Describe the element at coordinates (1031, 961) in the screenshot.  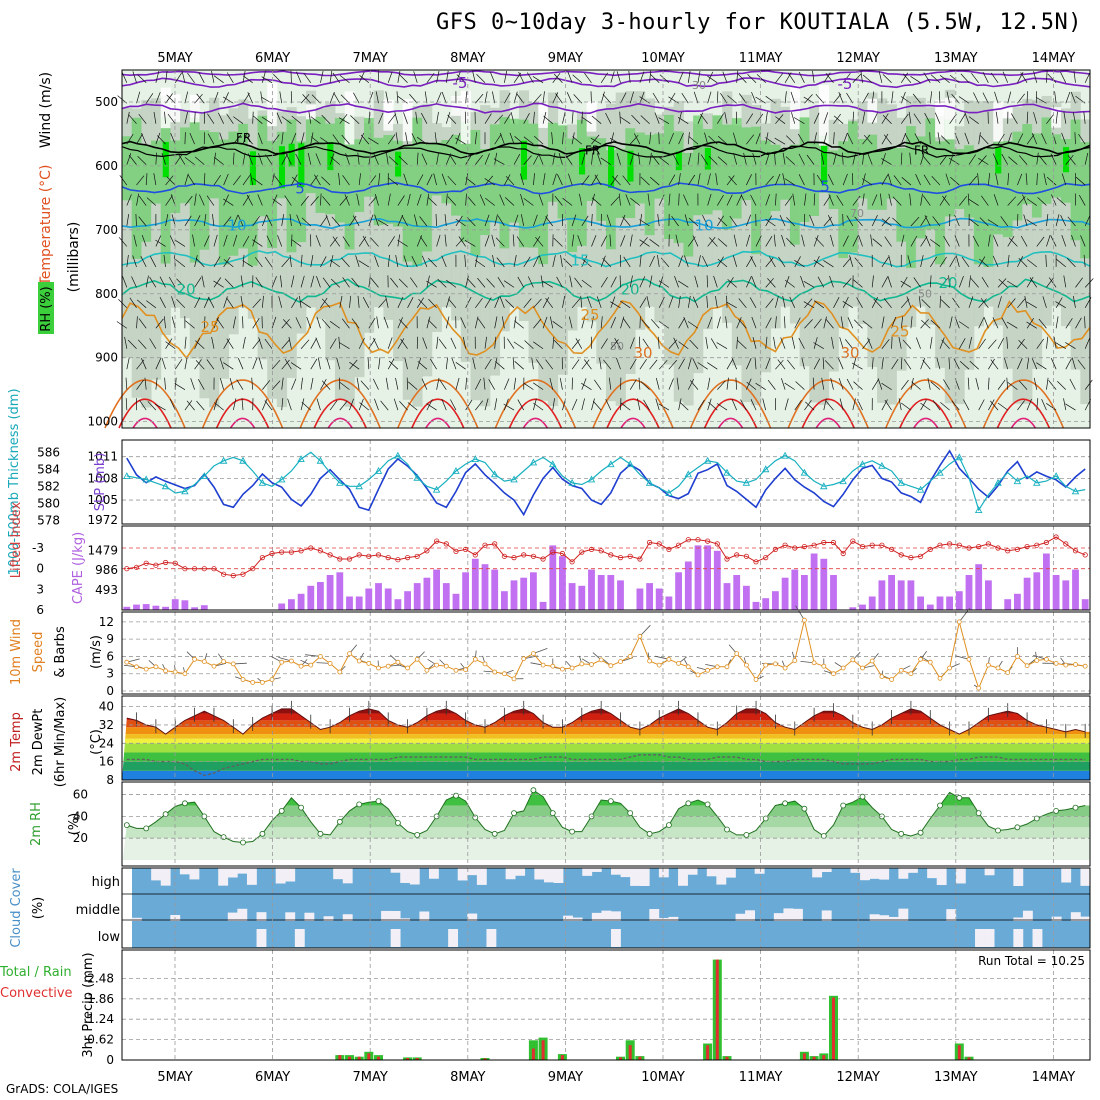
I see `run-total-label: Run Total = 10.25` at that location.